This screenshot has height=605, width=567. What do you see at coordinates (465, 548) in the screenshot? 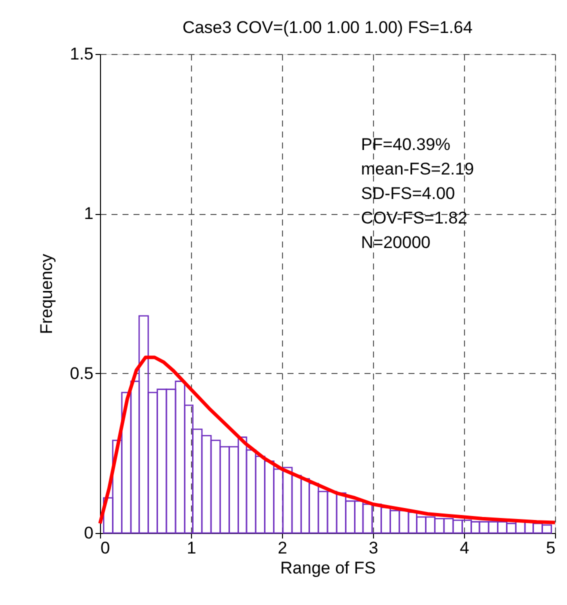
I see `x-tick-label: 4` at bounding box center [465, 548].